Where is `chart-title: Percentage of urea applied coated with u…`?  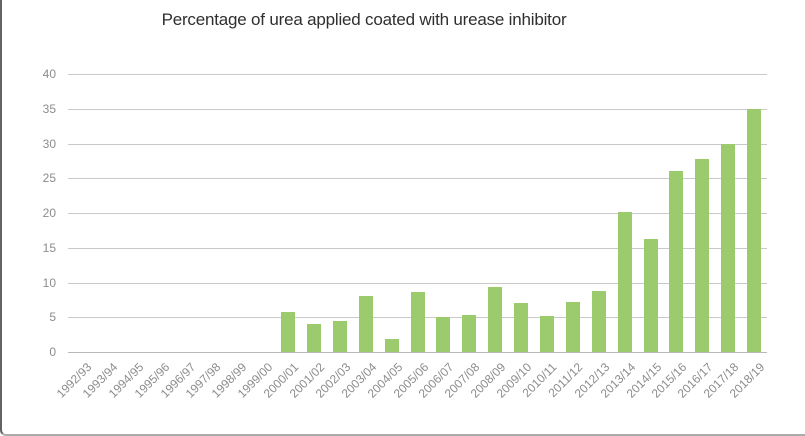
chart-title: Percentage of urea applied coated with u… is located at coordinates (364, 19).